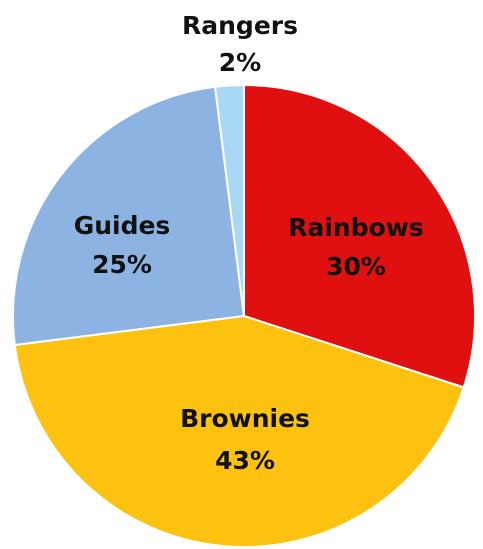  I want to click on pie-slice-rangers, so click(229, 200).